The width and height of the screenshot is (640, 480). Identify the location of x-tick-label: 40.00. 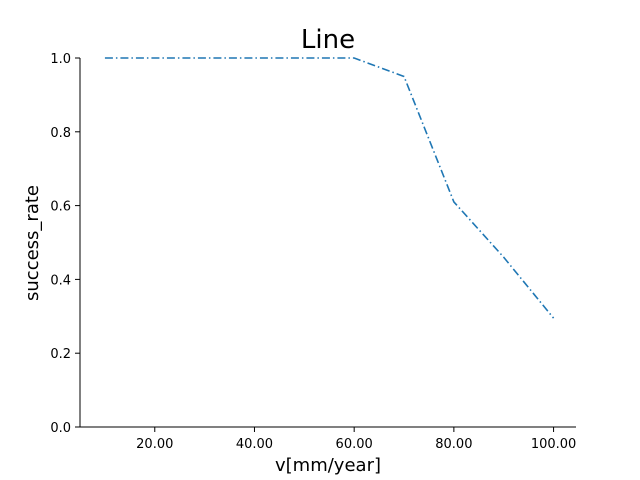
(254, 444).